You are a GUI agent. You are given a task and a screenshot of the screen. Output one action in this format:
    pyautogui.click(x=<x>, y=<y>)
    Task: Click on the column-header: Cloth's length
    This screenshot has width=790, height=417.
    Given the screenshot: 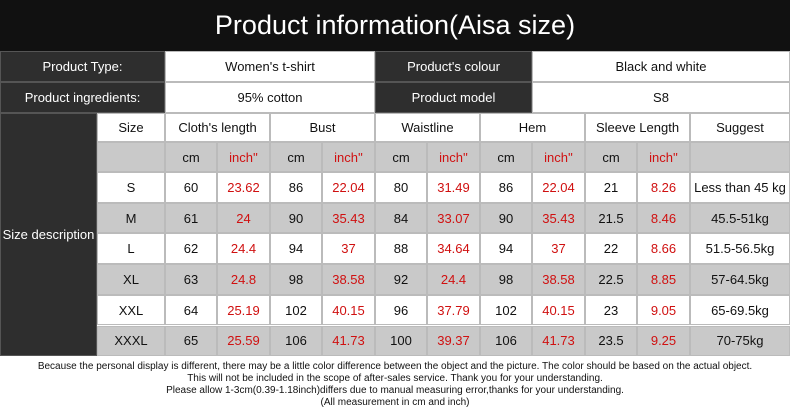 What is the action you would take?
    pyautogui.click(x=217, y=127)
    